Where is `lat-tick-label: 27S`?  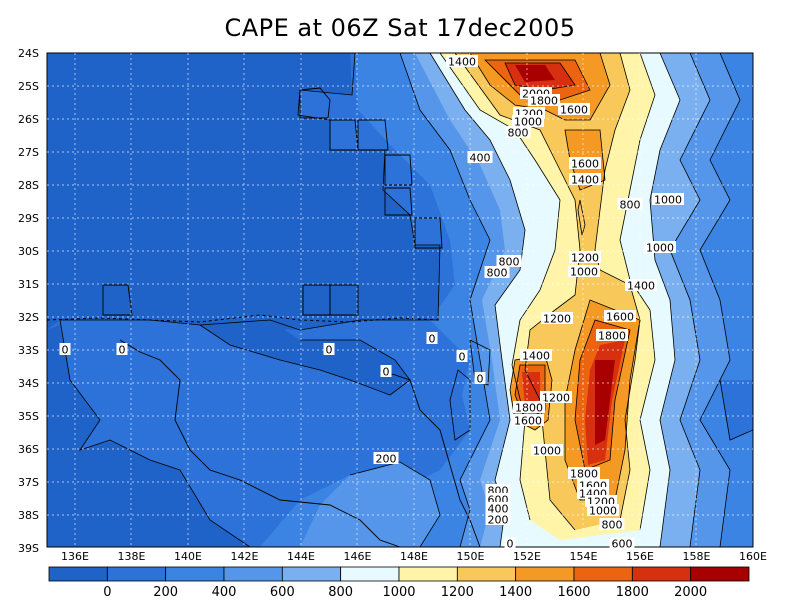
lat-tick-label: 27S is located at coordinates (28, 152).